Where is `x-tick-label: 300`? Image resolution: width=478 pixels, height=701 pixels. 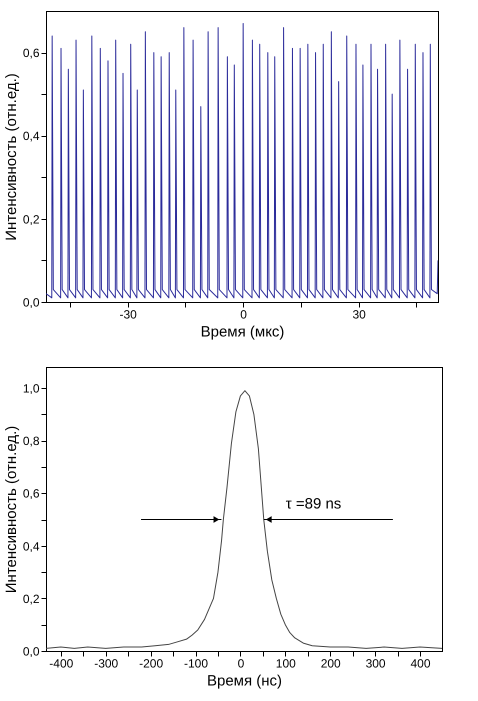 x-tick-label: 300 is located at coordinates (376, 663).